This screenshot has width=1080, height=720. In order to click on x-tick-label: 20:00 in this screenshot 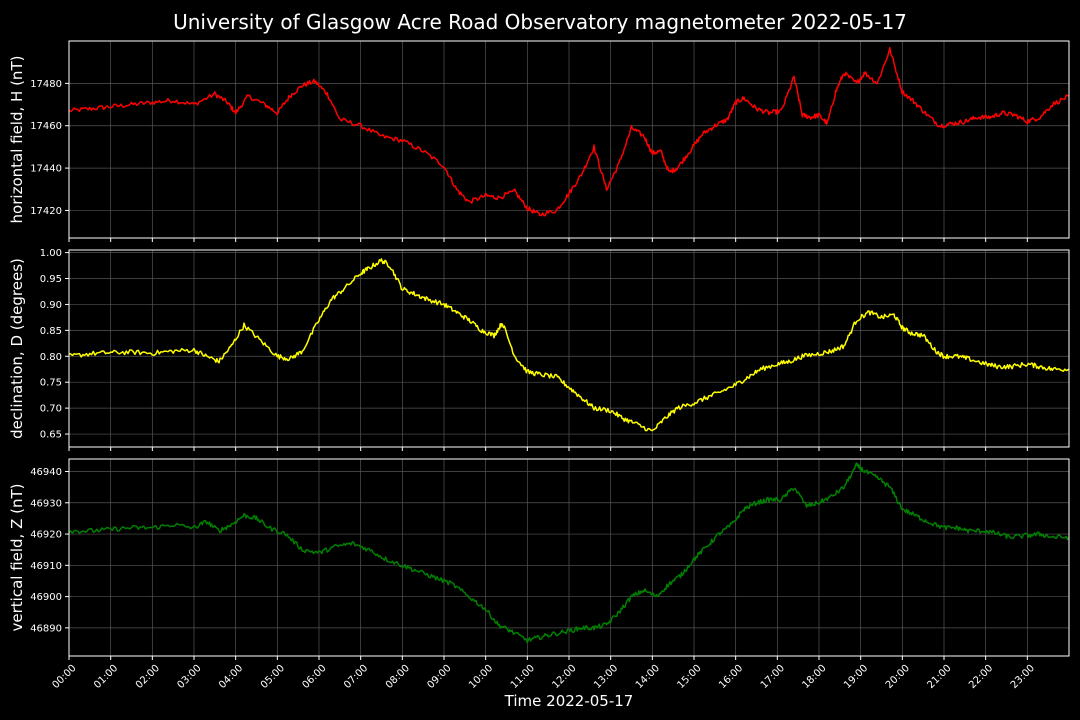, I will do `click(898, 677)`.